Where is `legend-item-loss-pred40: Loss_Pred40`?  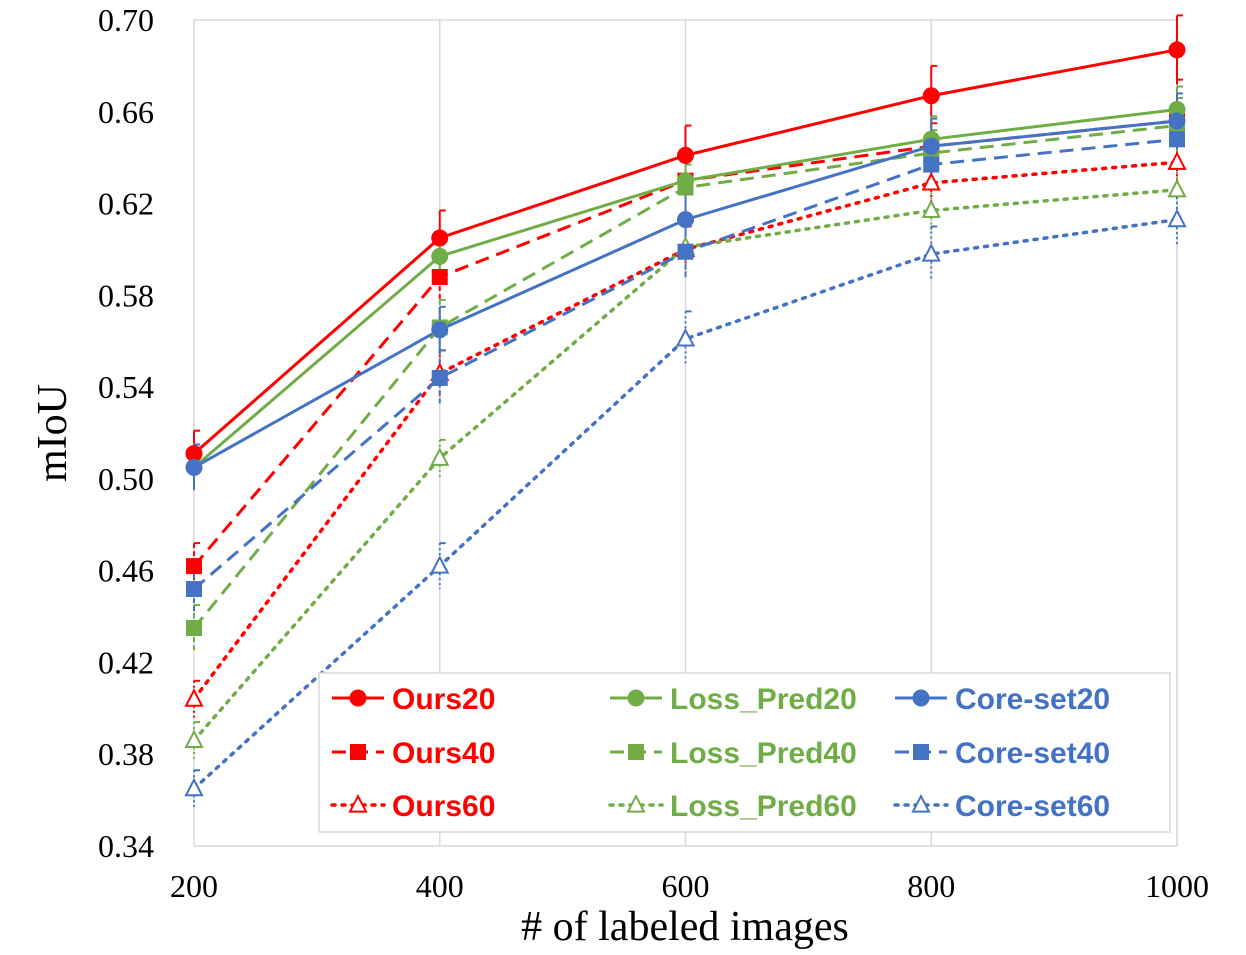
legend-item-loss-pred40: Loss_Pred40 is located at coordinates (733, 753).